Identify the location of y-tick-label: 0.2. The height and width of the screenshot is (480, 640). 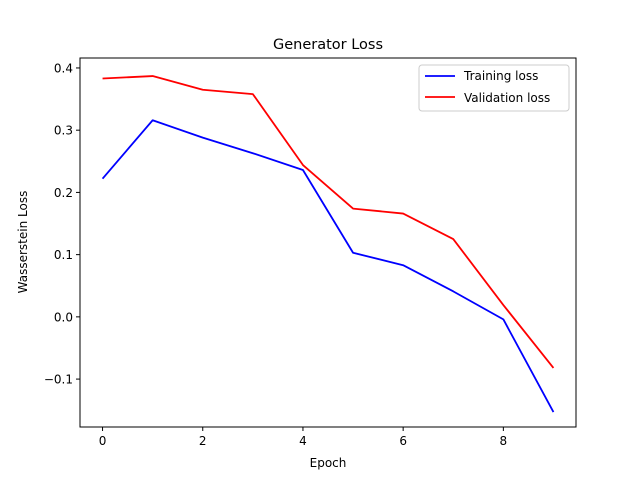
(63, 193).